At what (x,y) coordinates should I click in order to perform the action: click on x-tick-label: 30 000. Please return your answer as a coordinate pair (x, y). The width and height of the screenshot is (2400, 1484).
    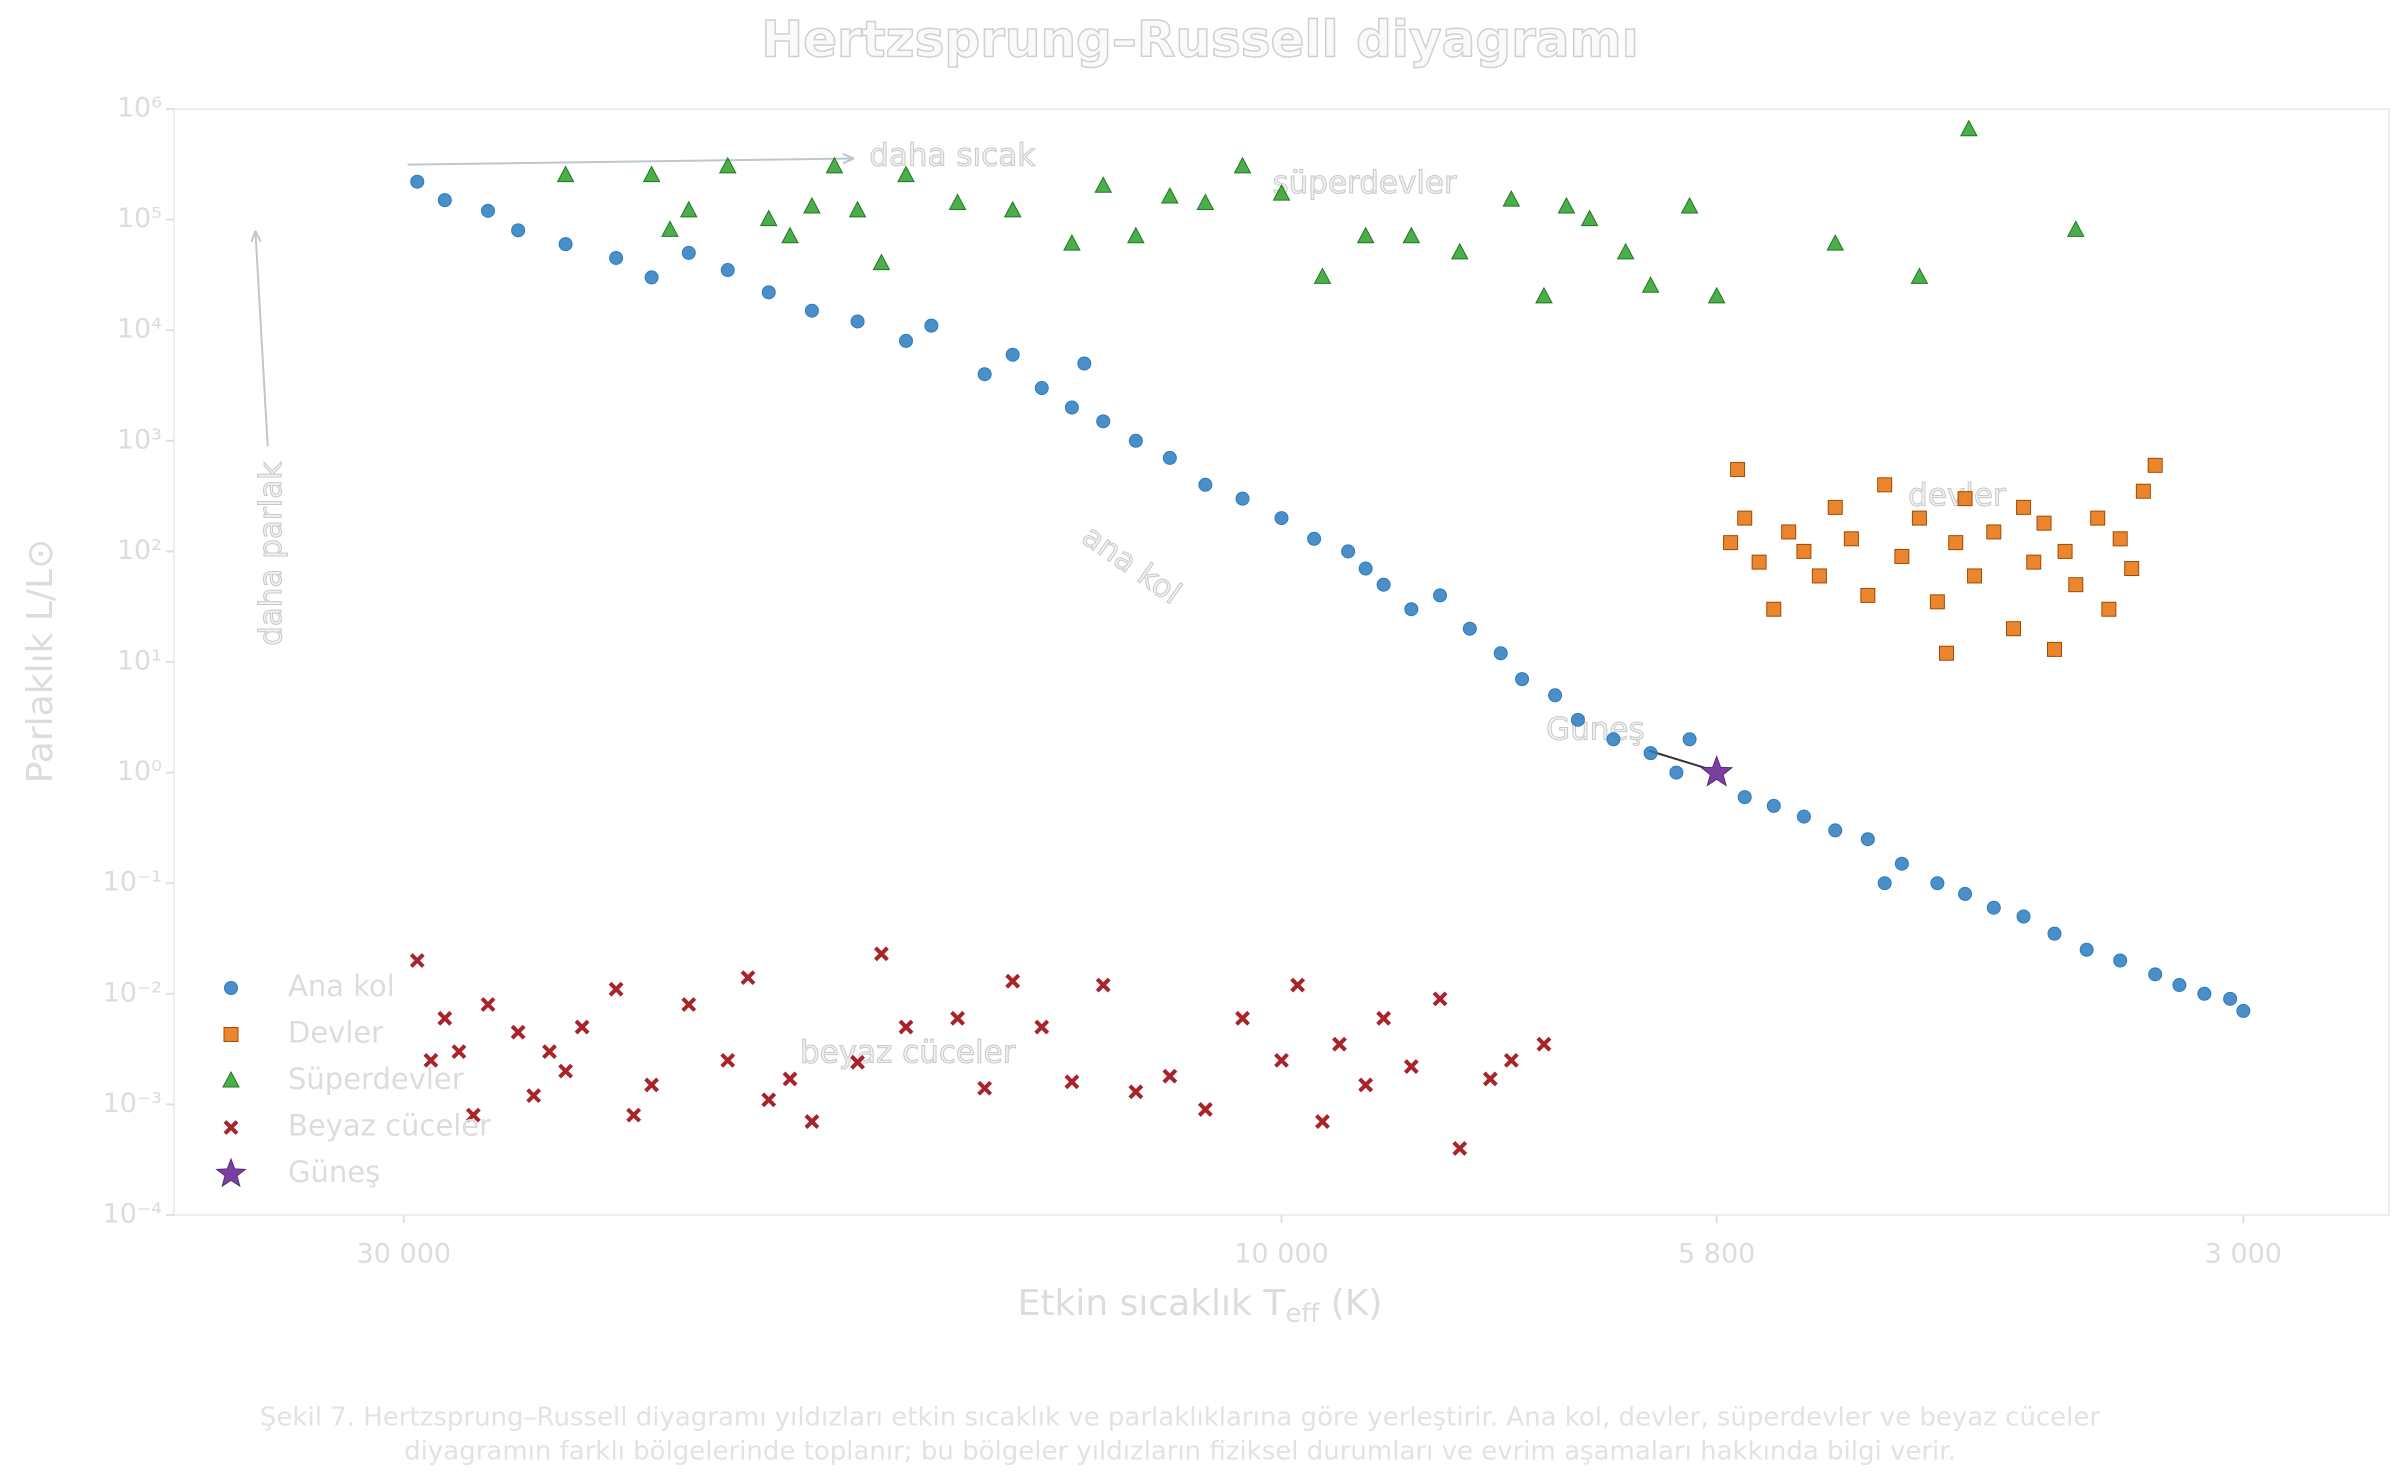
    Looking at the image, I should click on (404, 1254).